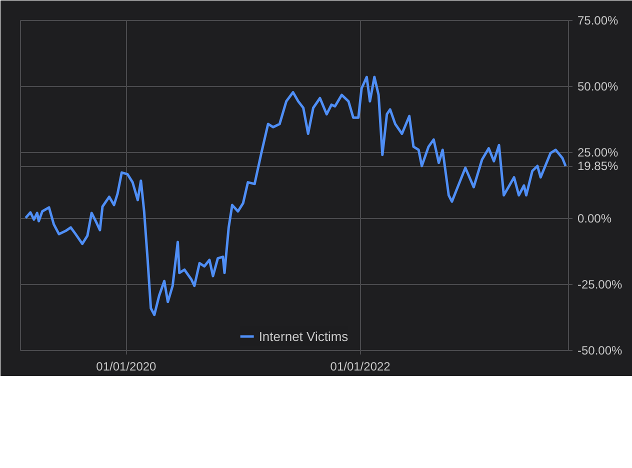  Describe the element at coordinates (360, 367) in the screenshot. I see `x-tick-label: 01/01/2022` at that location.